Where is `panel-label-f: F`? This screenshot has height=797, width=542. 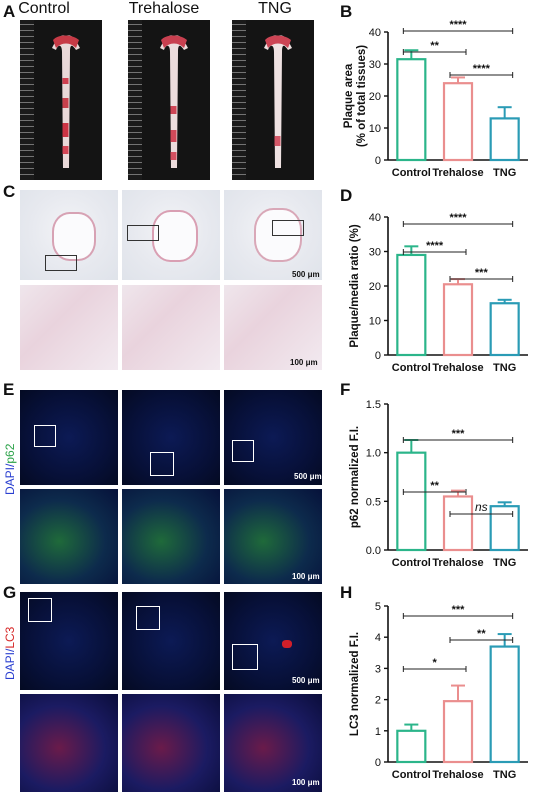
panel-label-f: F is located at coordinates (345, 389).